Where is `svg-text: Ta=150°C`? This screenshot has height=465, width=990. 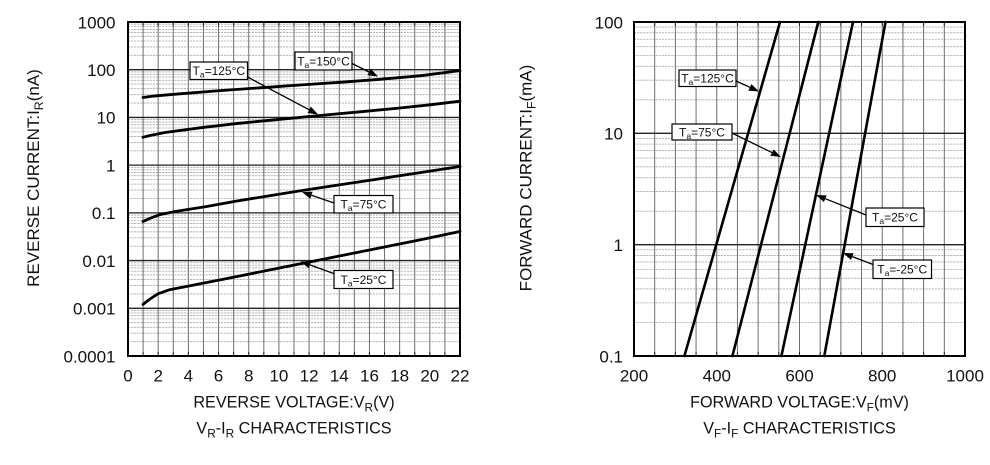
svg-text: Ta=150°C is located at coordinates (323, 62).